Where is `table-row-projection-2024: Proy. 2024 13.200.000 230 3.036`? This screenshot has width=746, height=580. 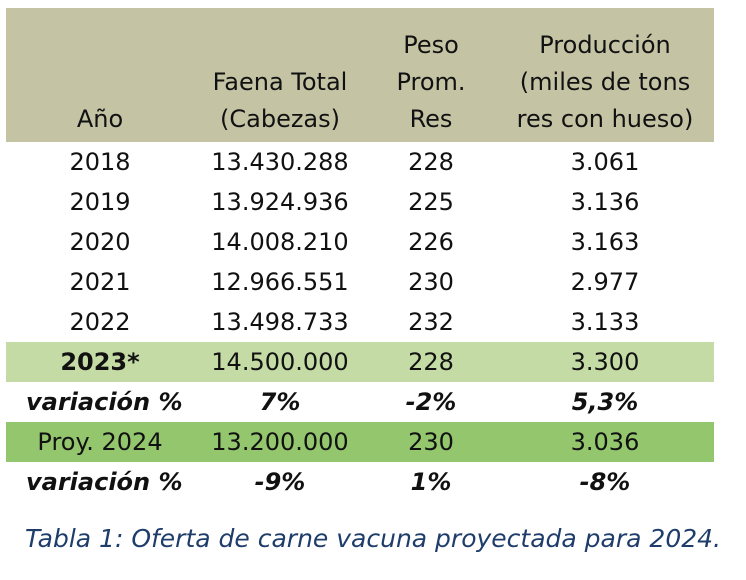 table-row-projection-2024: Proy. 2024 13.200.000 230 3.036 is located at coordinates (360, 442).